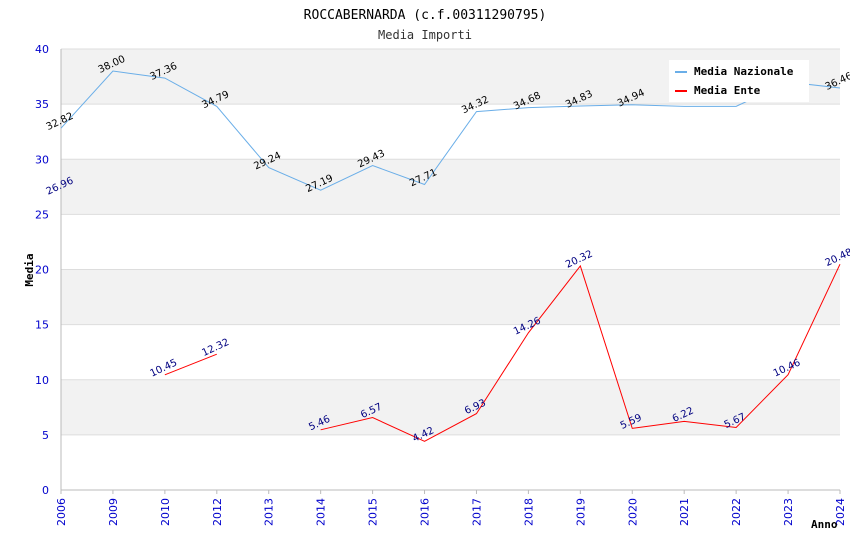 The image size is (850, 550). What do you see at coordinates (269, 512) in the screenshot?
I see `x-tick-label: 2013` at bounding box center [269, 512].